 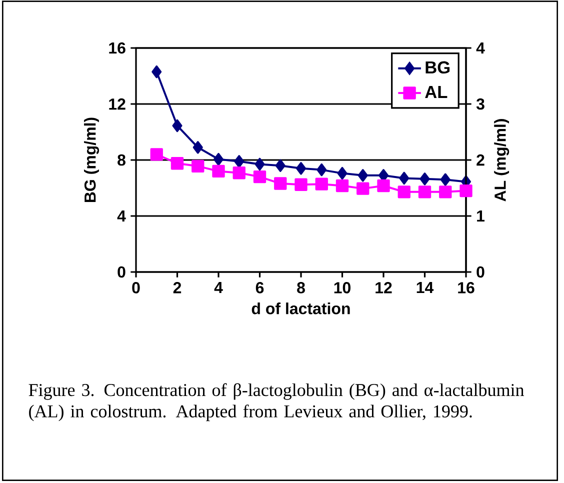 I want to click on caption: Figure 3. Concentration of β-lactoglobulin (BG) and α-lactalbumin (AL) in colostrum. Adapted from Levieux and Ollier, 1999., so click(x=276, y=402).